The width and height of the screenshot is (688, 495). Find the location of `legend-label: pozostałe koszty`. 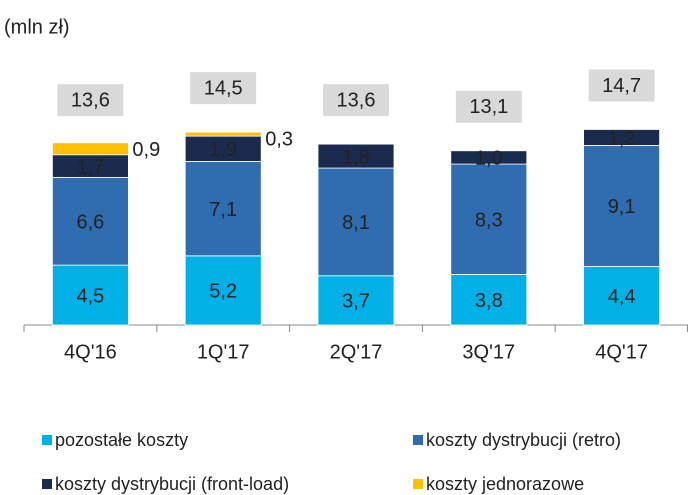

legend-label: pozostałe koszty is located at coordinates (121, 440).